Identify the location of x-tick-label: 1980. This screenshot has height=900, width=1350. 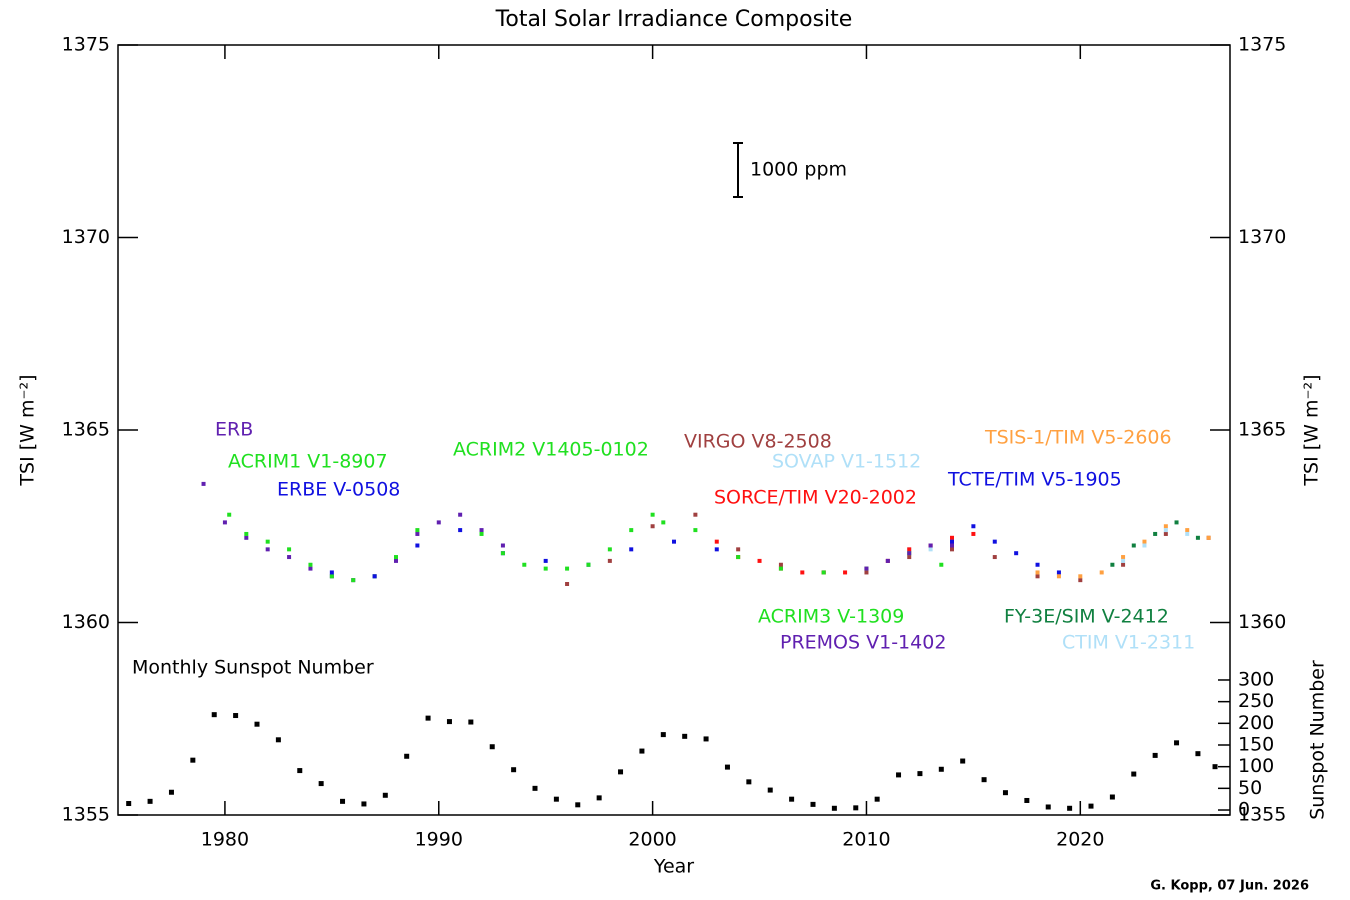
(225, 840).